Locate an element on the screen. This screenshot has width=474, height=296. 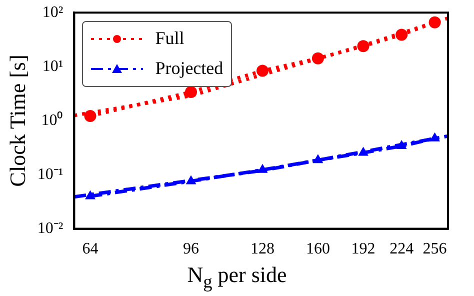
y-tick-label: 10⁻² is located at coordinates (50, 229).